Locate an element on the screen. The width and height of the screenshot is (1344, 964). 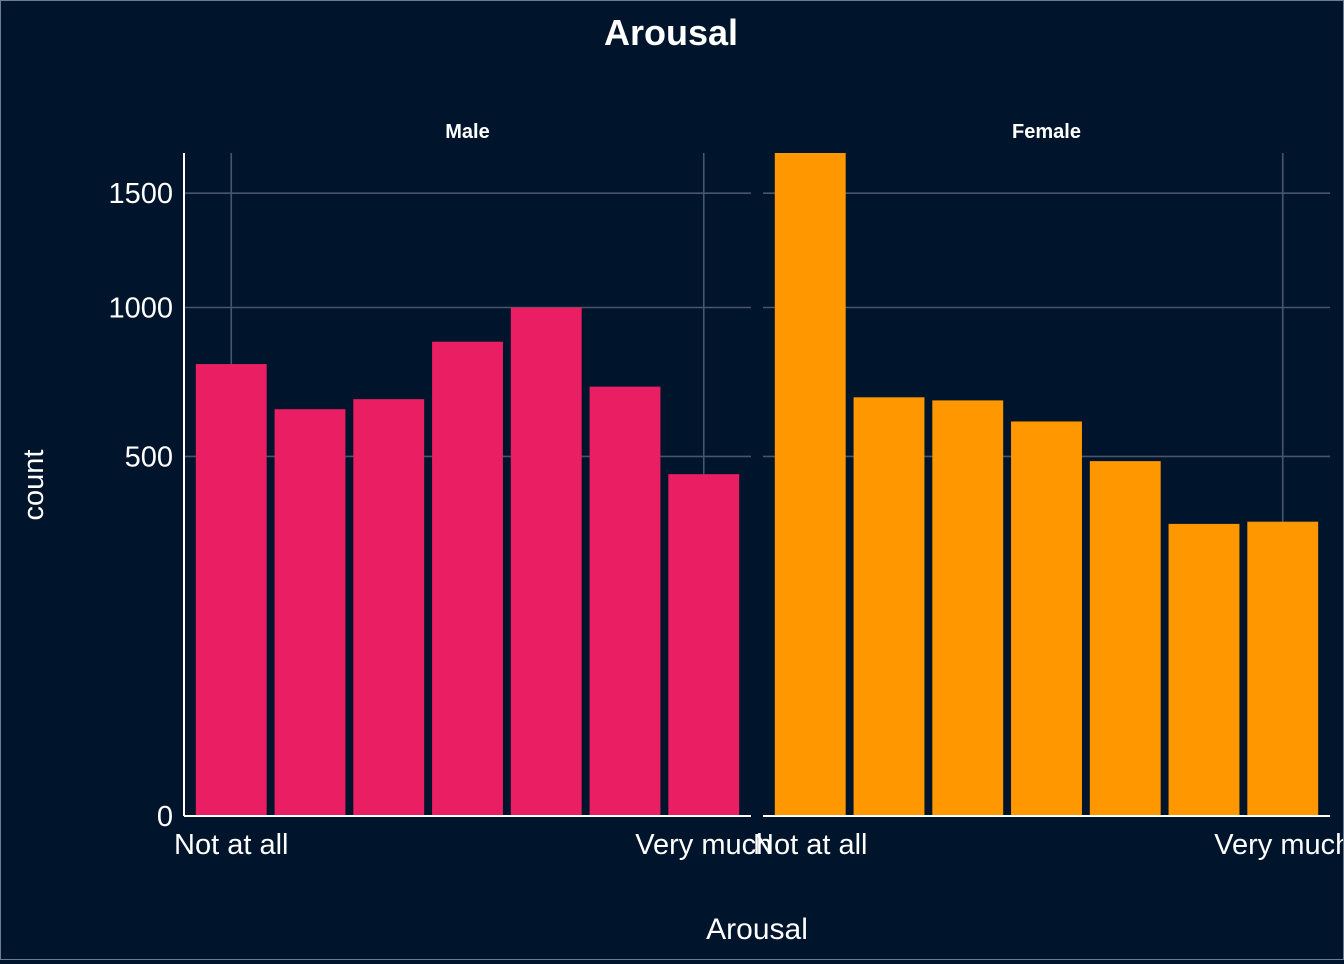
y-axis-title: count is located at coordinates (34, 485).